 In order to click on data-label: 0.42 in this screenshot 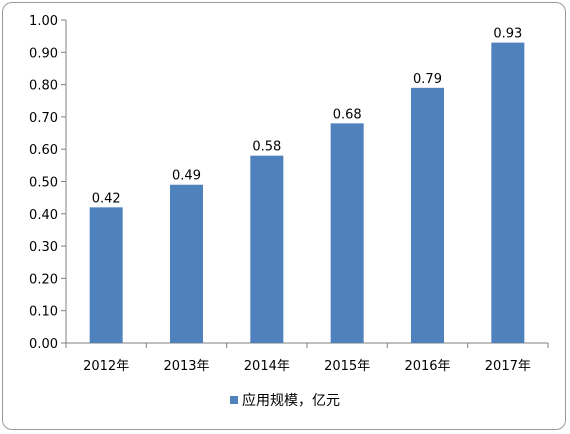, I will do `click(106, 198)`.